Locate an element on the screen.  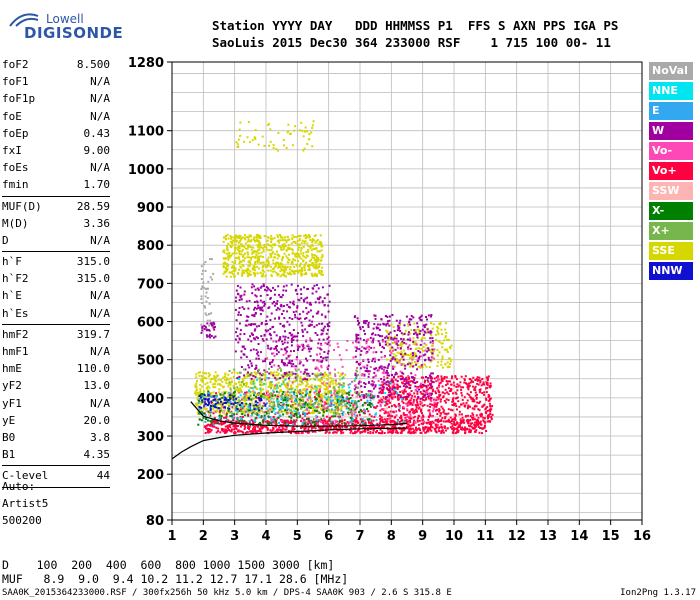
param-value: 44 is located at coordinates (103, 476).